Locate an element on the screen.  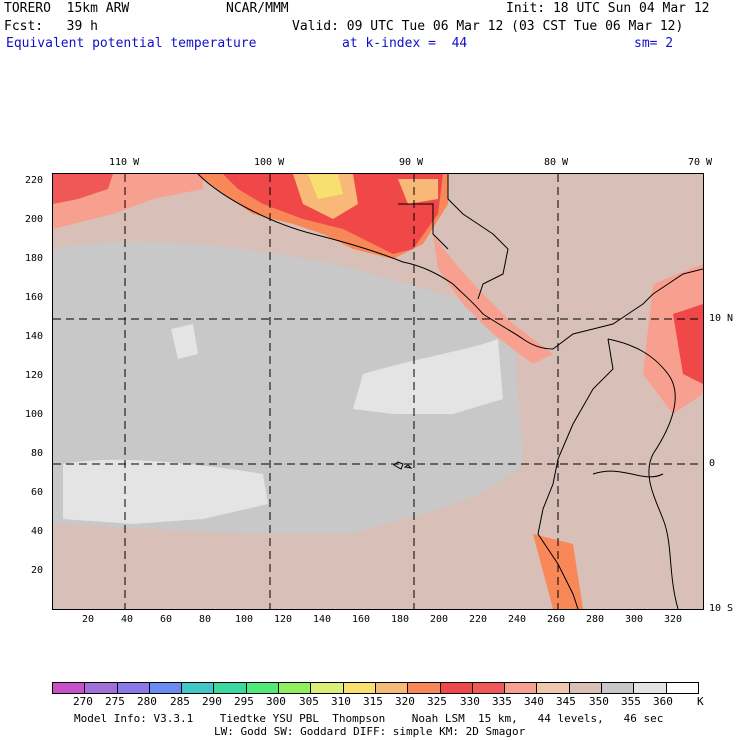
colorbar-label: 305 is located at coordinates (309, 701).